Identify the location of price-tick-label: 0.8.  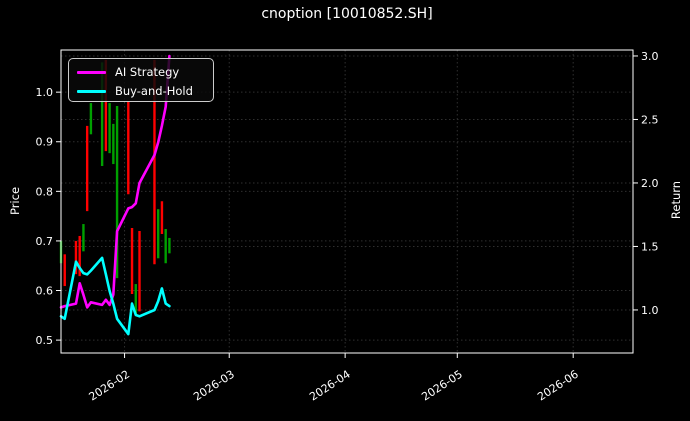
(45, 191).